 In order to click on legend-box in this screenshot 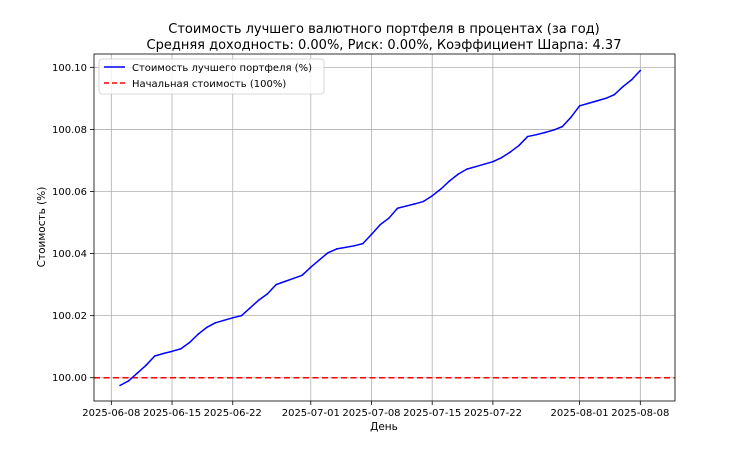, I will do `click(211, 76)`.